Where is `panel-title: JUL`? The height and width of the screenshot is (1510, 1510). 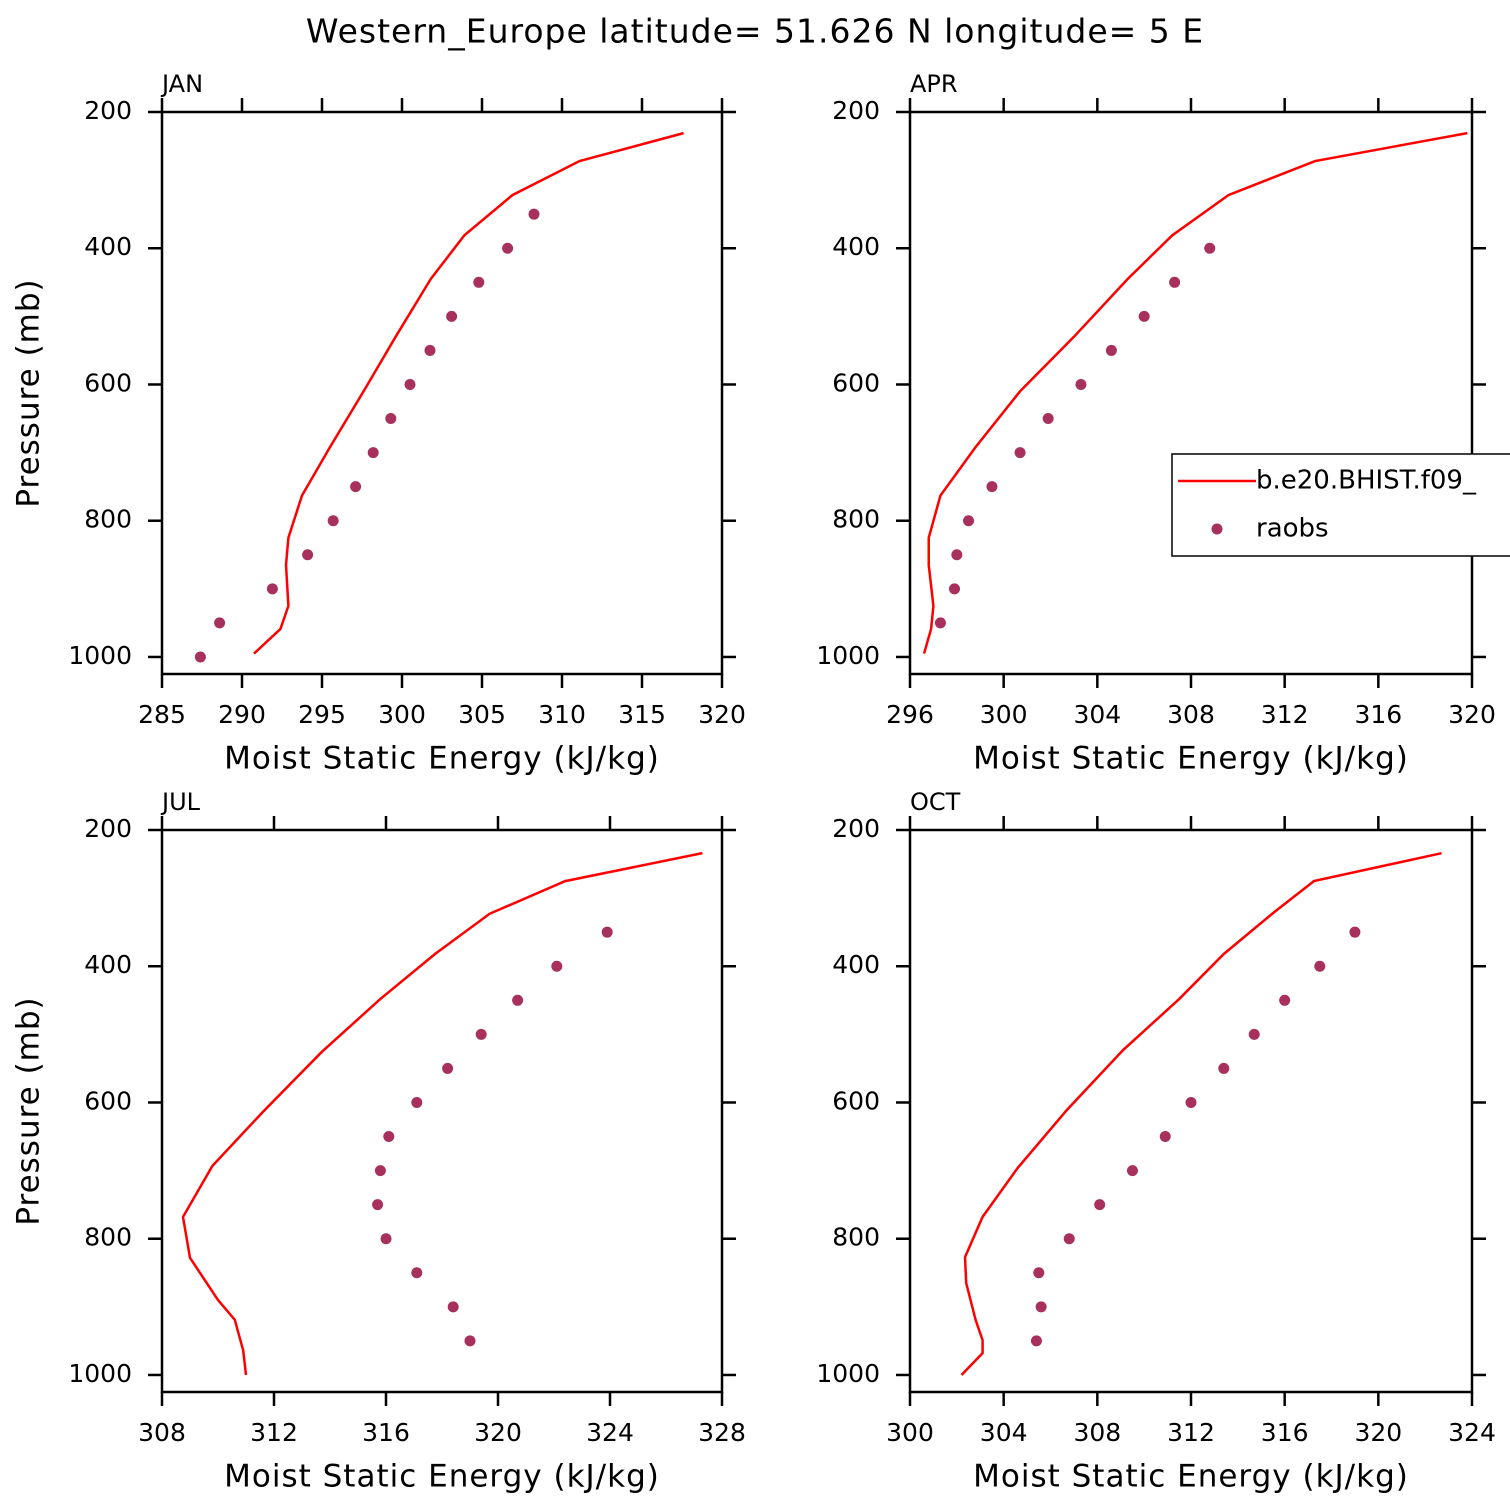
panel-title: JUL is located at coordinates (180, 802).